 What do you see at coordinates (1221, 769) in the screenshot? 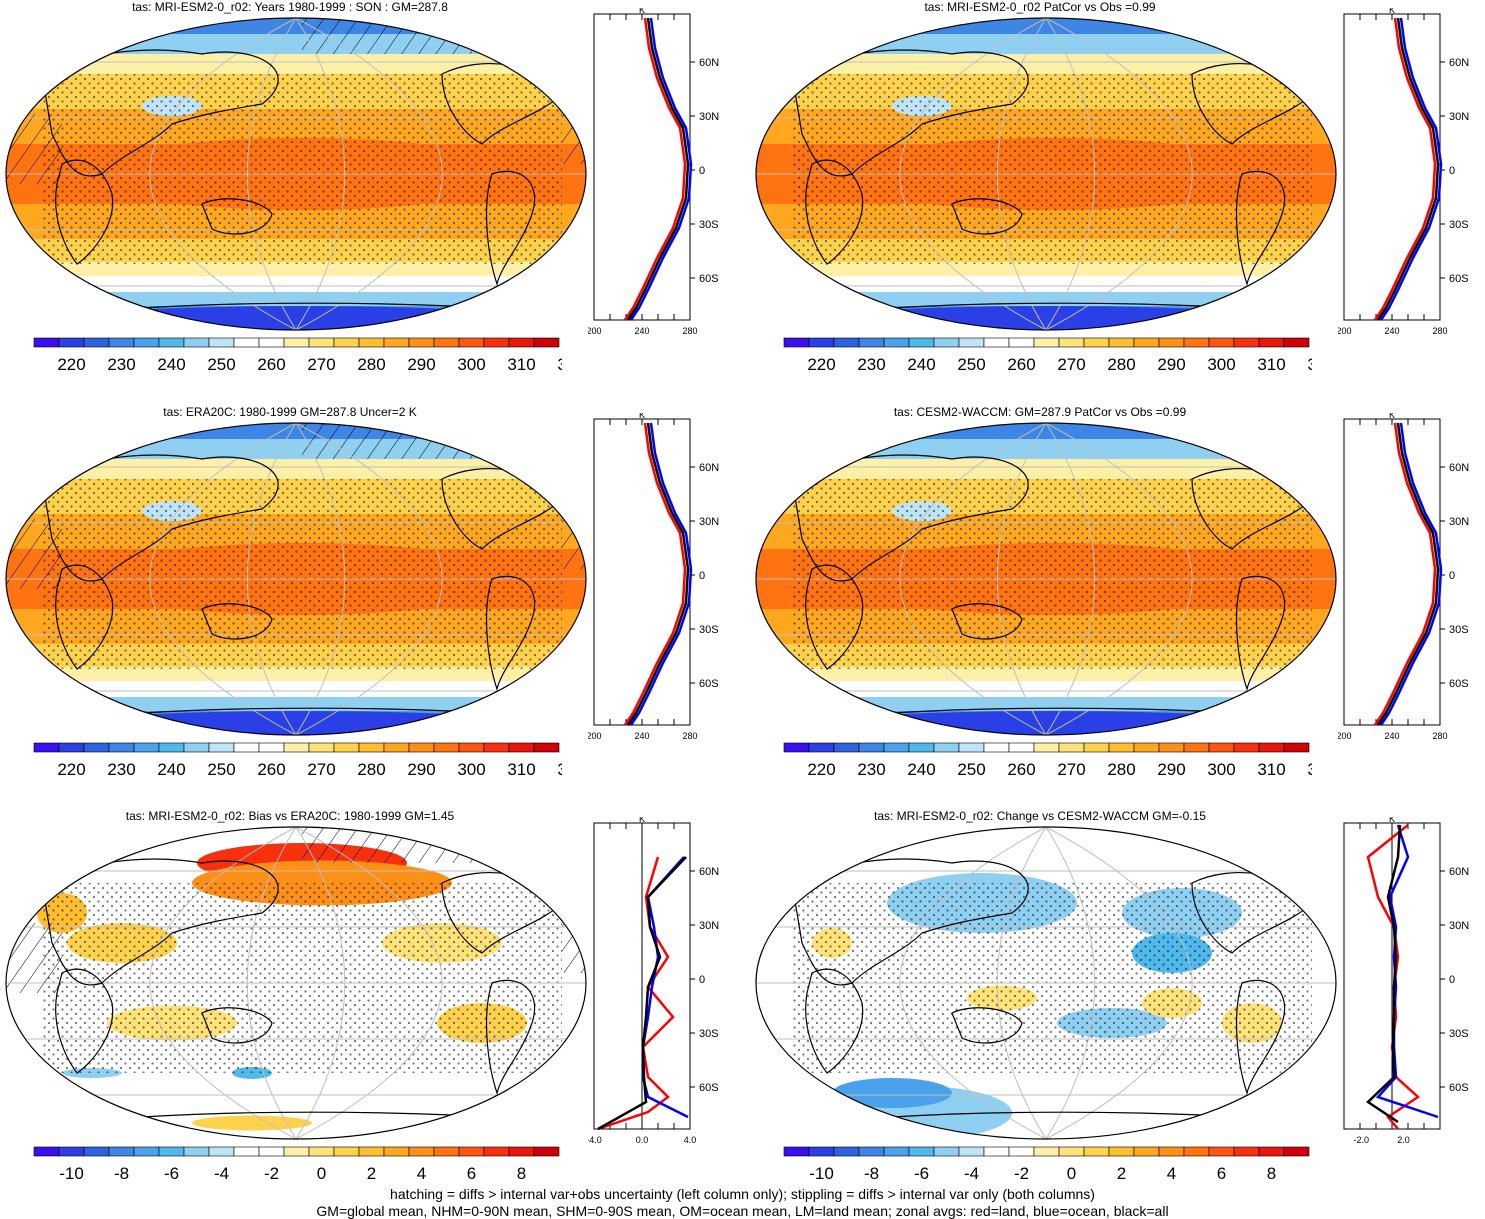
I see `colorbar-label: 300` at bounding box center [1221, 769].